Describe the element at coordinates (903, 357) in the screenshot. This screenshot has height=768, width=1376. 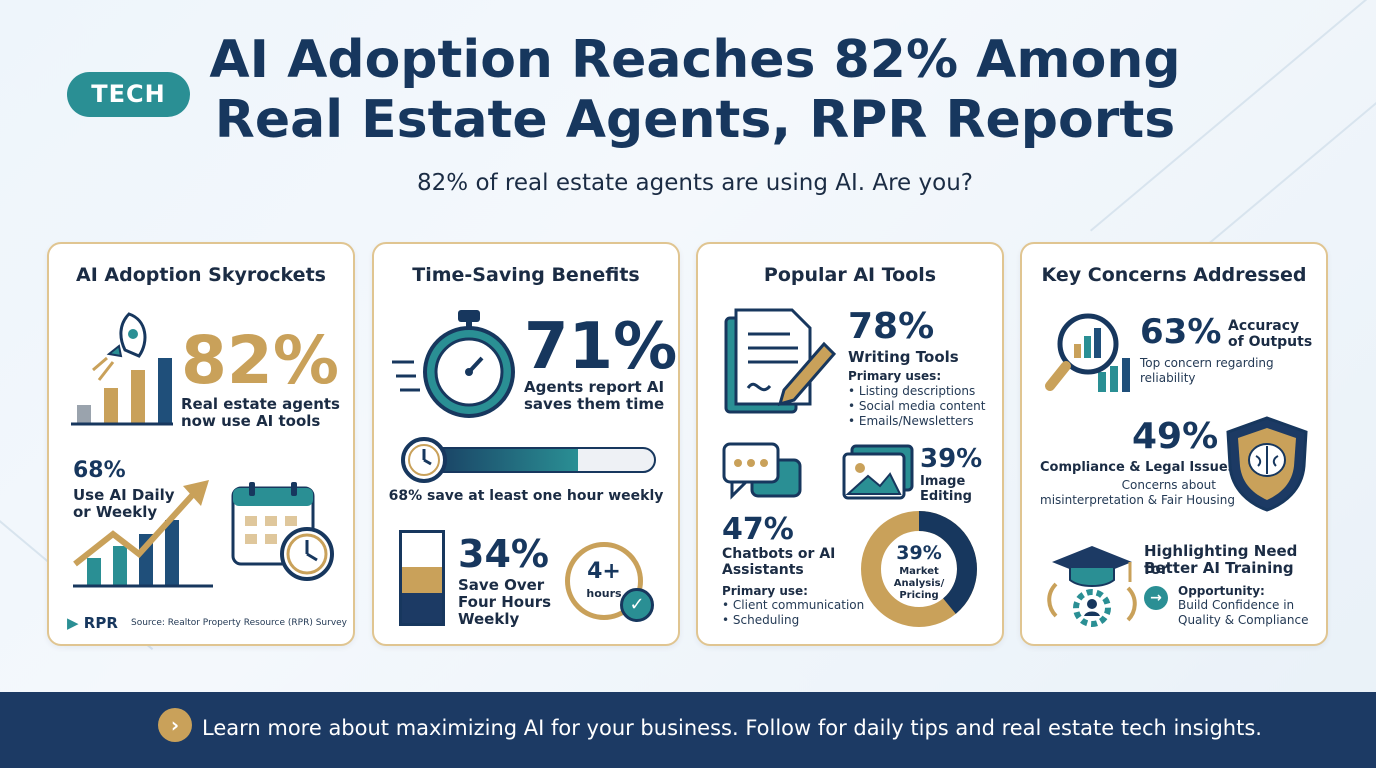
I see `writing-label: Writing Tools` at that location.